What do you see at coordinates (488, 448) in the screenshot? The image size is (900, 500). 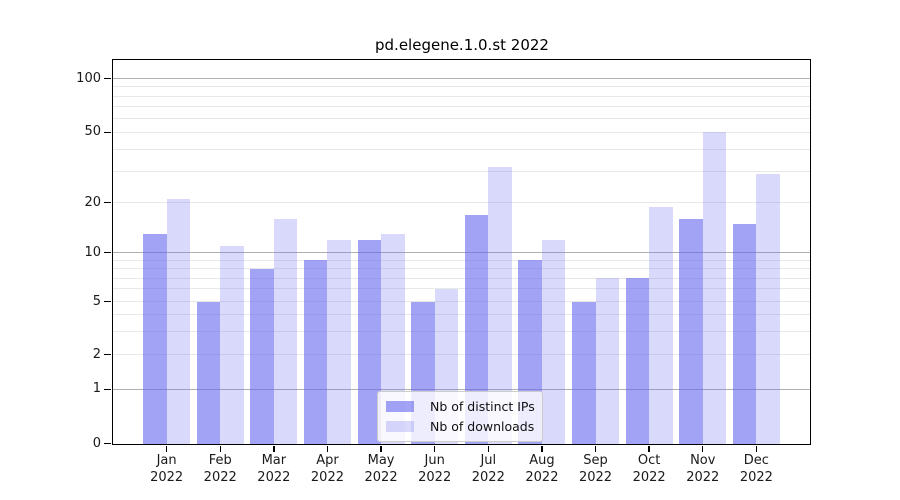 I see `x-tick-jul` at bounding box center [488, 448].